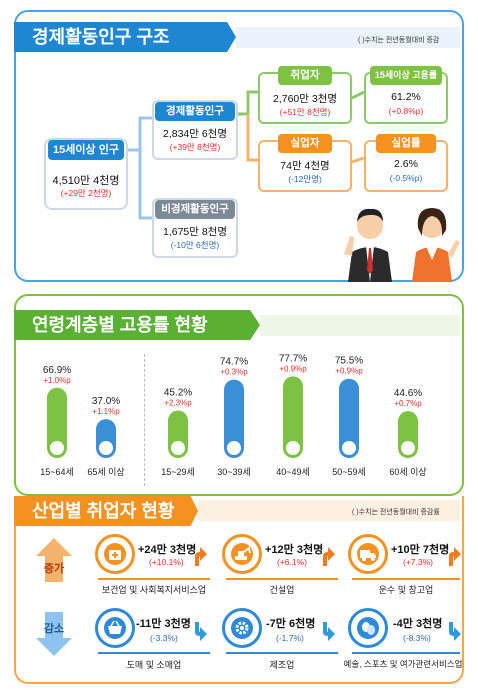  I want to click on business-people-illustration, so click(402, 245).